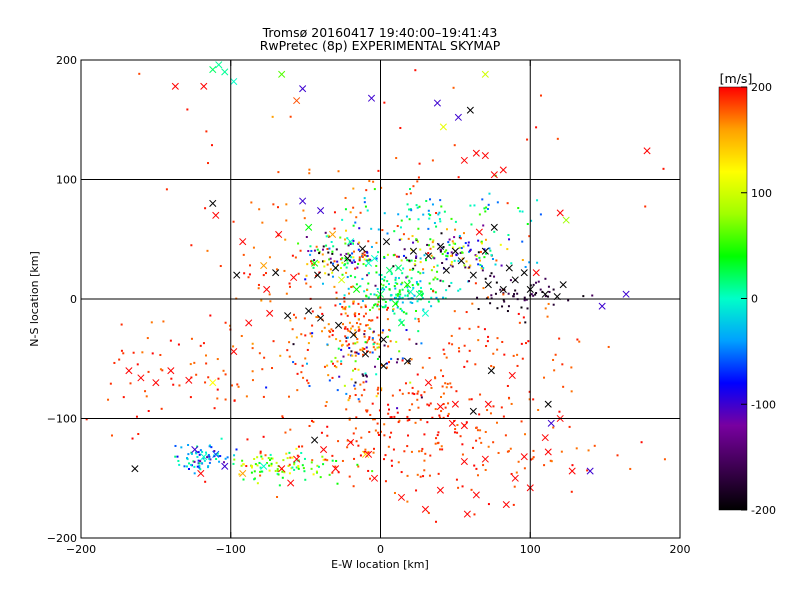 The height and width of the screenshot is (605, 800). Describe the element at coordinates (34, 299) in the screenshot. I see `y-axis-label: N-S location [km]` at that location.